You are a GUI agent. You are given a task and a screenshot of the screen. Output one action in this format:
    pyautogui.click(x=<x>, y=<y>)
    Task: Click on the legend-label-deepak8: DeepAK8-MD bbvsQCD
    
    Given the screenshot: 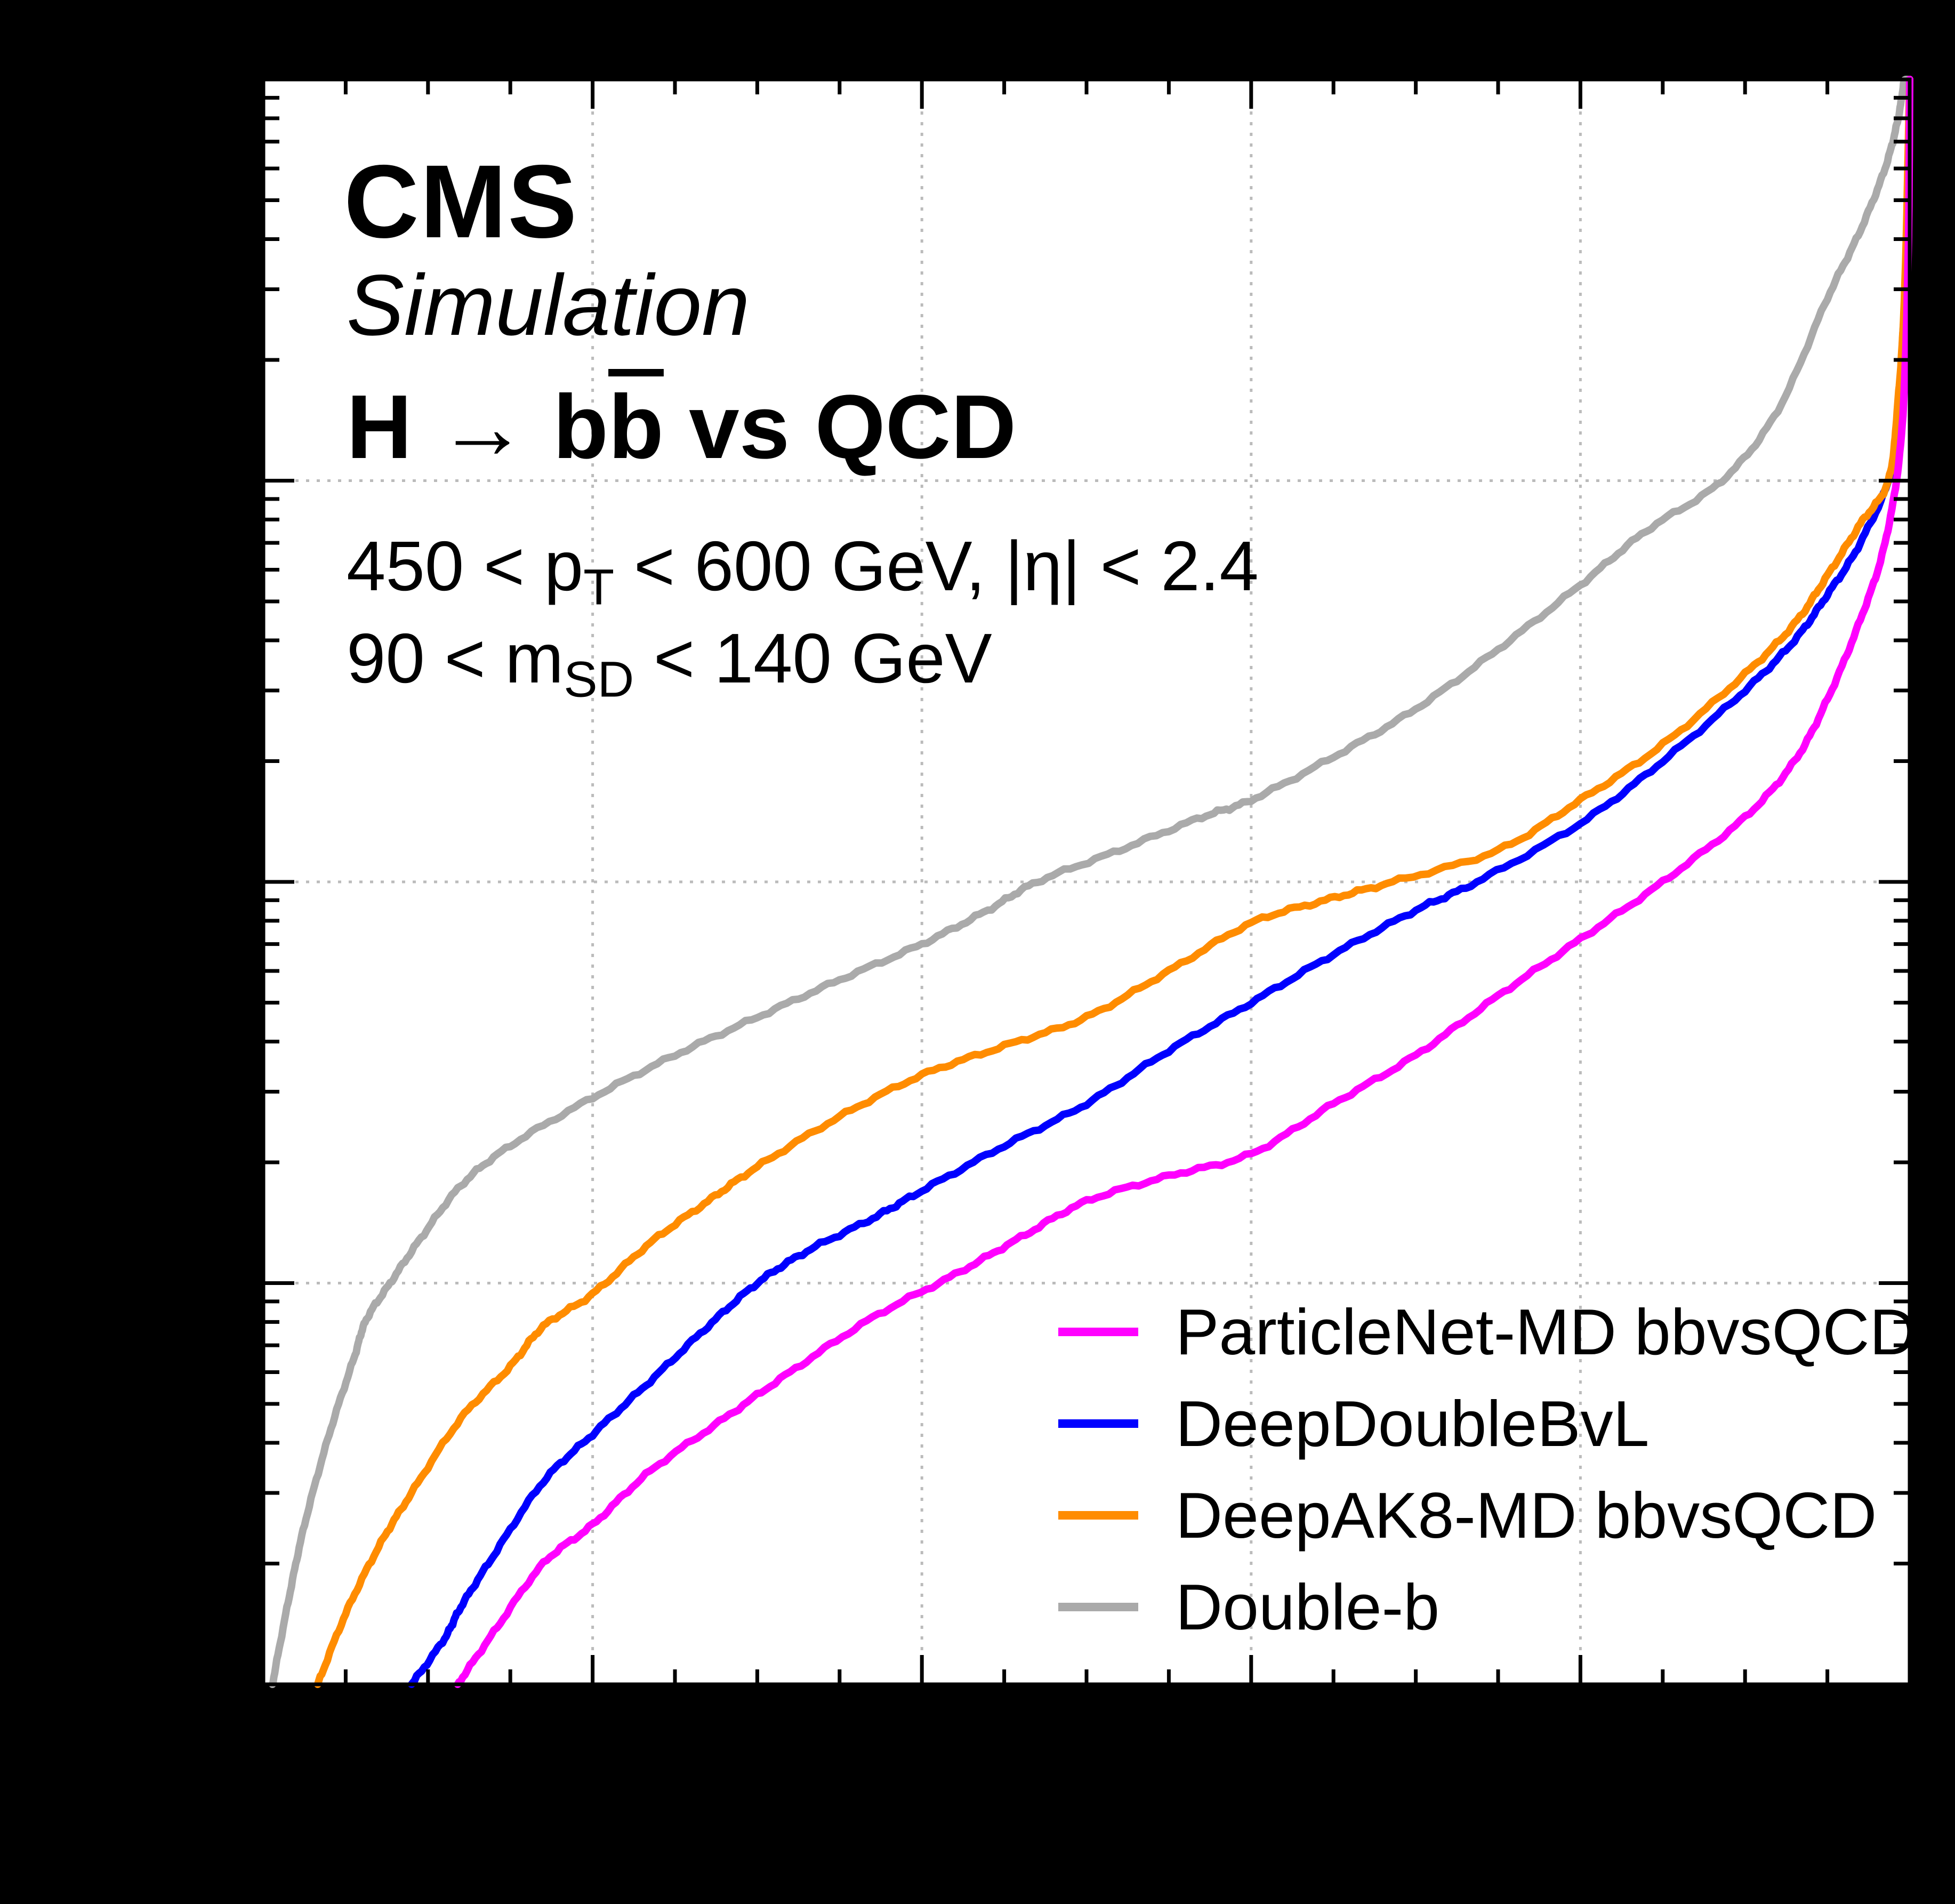 What is the action you would take?
    pyautogui.click(x=1526, y=1515)
    